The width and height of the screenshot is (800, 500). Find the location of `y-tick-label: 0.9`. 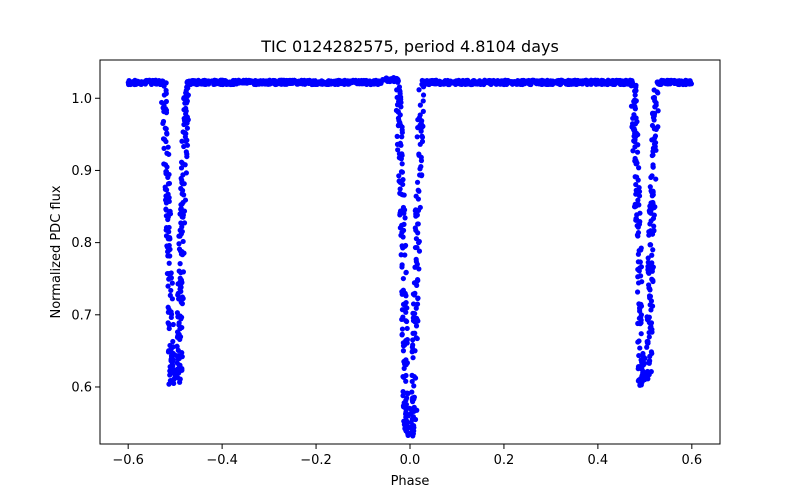

y-tick-label: 0.9 is located at coordinates (81, 171).